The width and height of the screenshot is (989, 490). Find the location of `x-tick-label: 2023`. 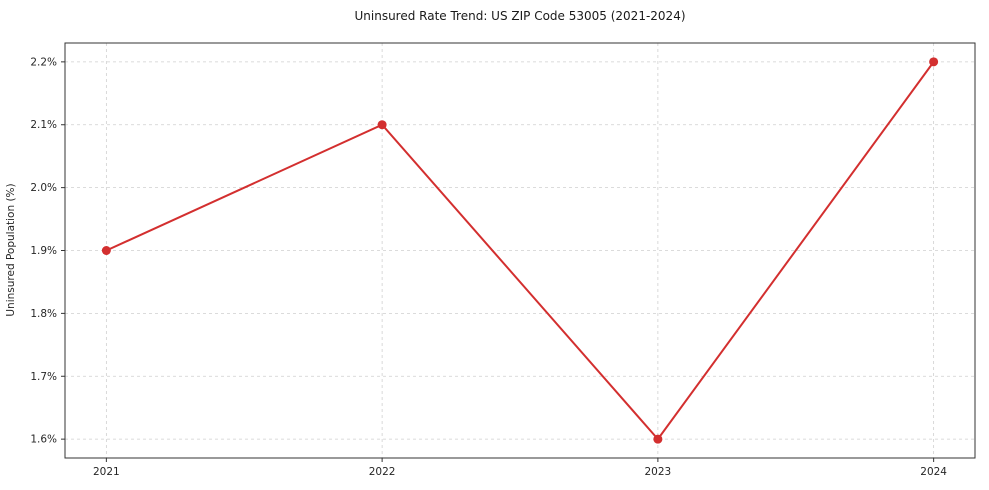

x-tick-label: 2023 is located at coordinates (658, 472).